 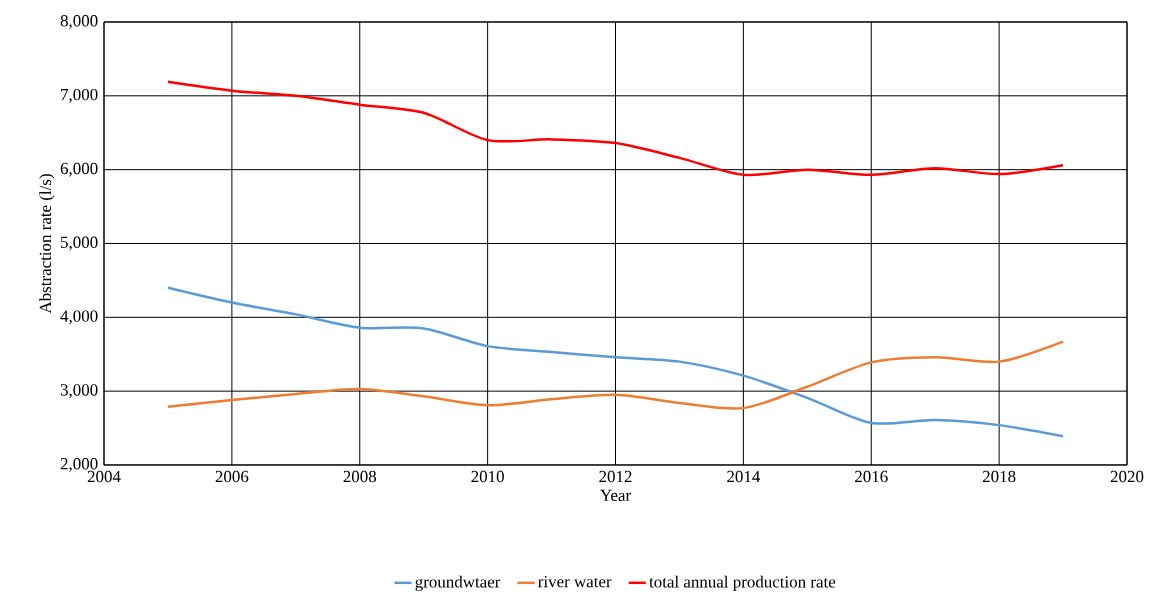 I want to click on x-tick-label: 2018, so click(x=999, y=476).